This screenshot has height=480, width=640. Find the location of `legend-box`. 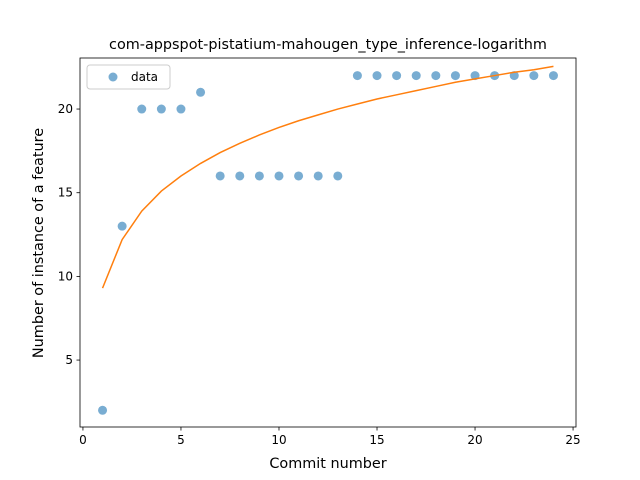

legend-box is located at coordinates (128, 77).